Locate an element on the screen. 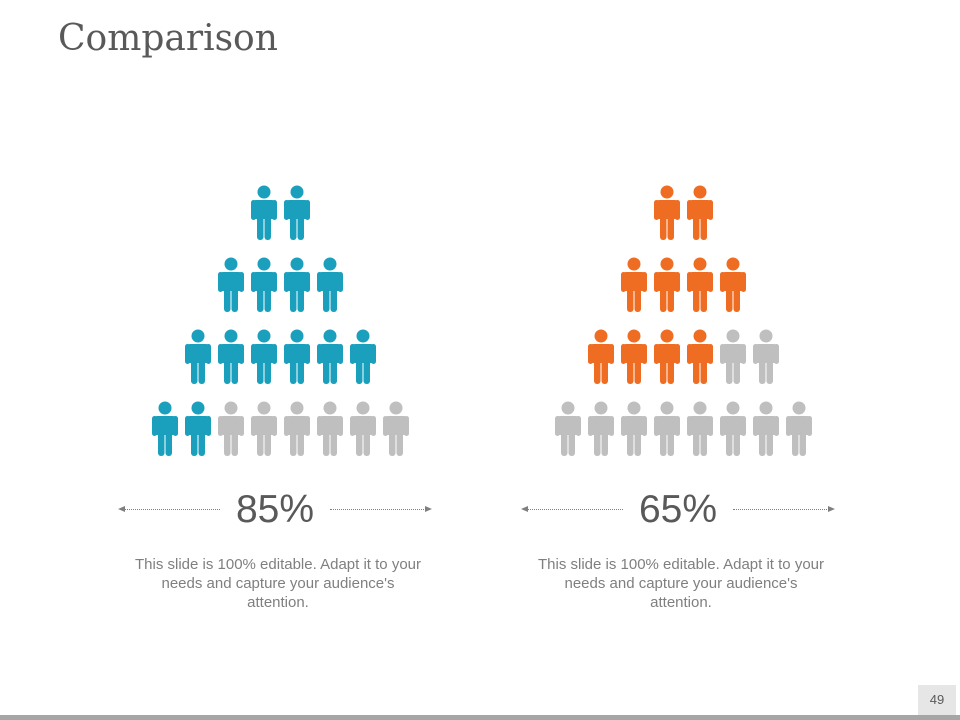 Image resolution: width=960 pixels, height=720 pixels. percentage-row-left: 85% is located at coordinates (275, 510).